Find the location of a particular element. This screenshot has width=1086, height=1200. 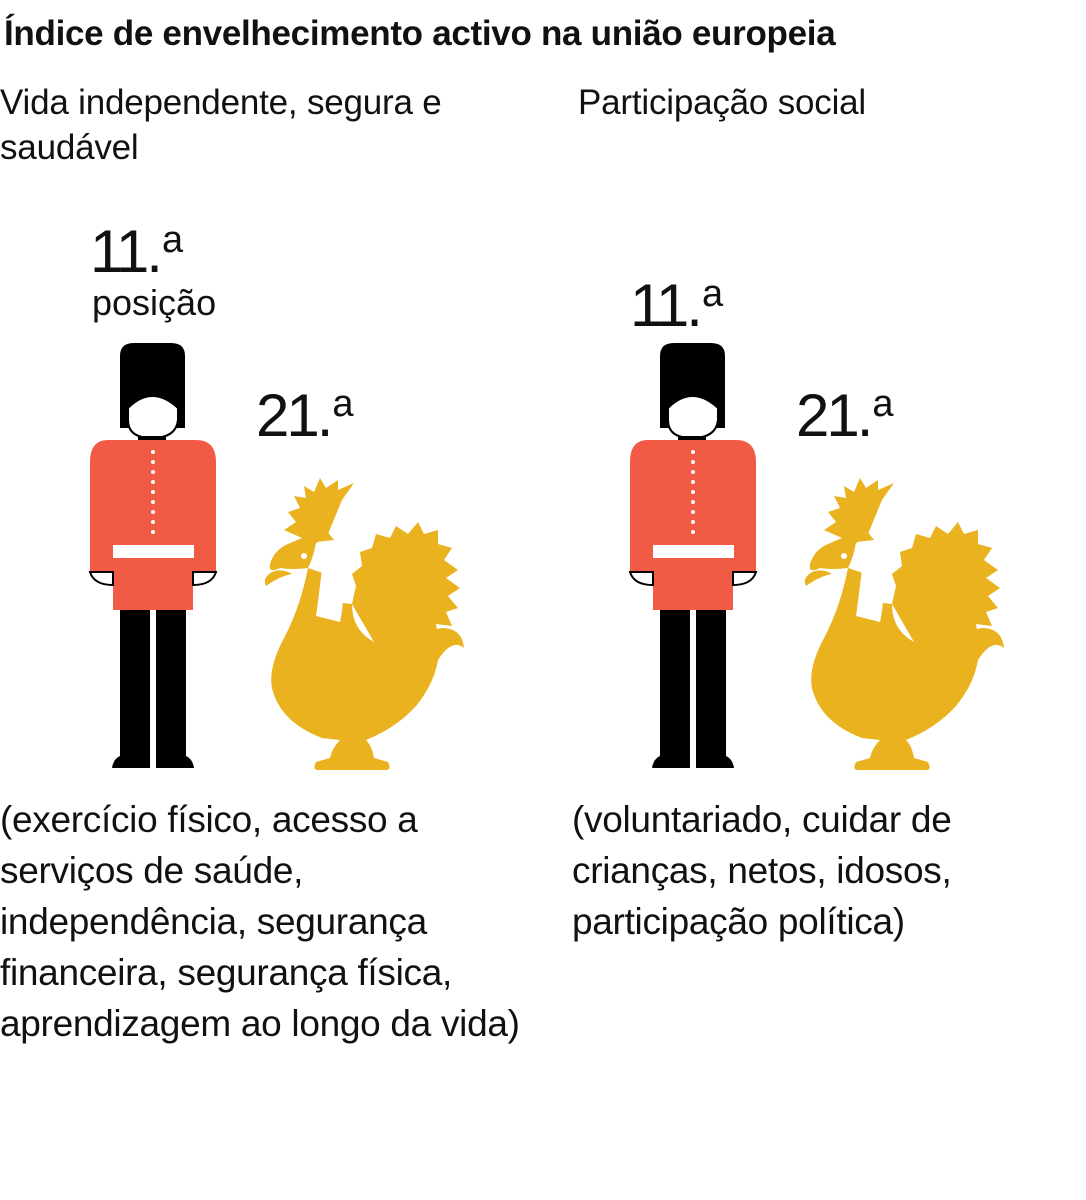

uk-rank-right-suffix: a is located at coordinates (712, 294).